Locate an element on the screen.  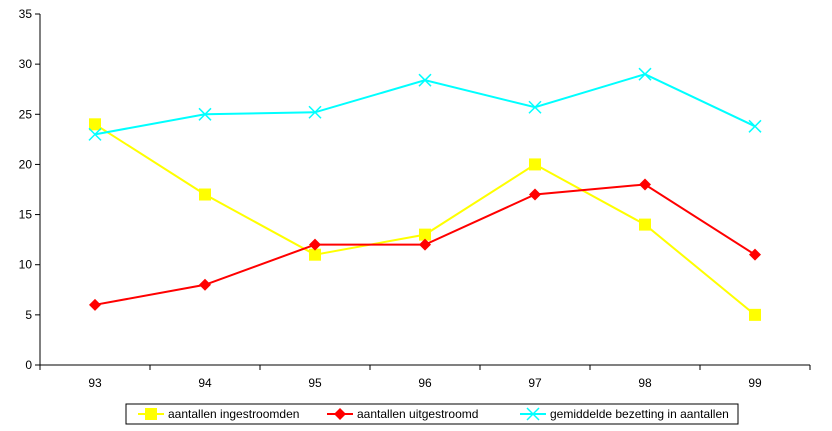
legend-marker-stroke is located at coordinates (533, 414).